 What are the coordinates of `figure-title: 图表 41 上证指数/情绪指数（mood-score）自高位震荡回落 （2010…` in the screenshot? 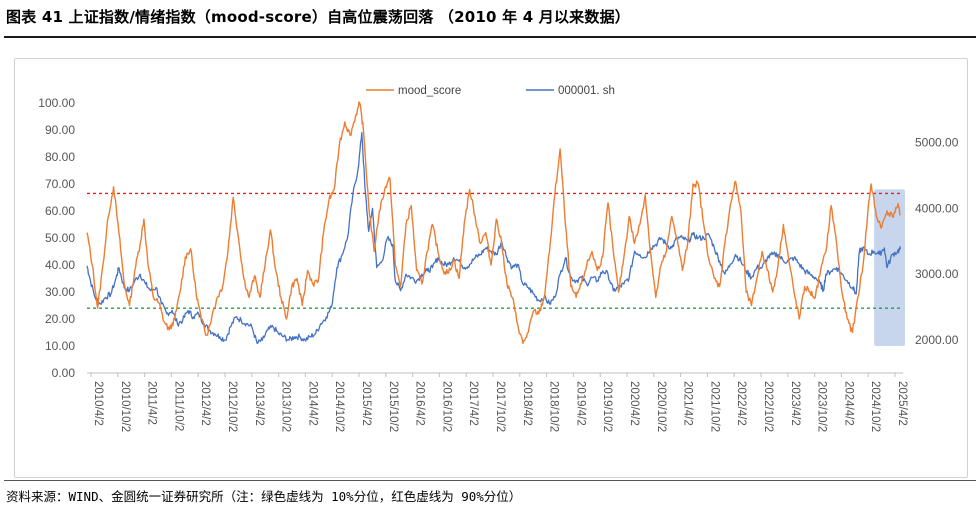 It's located at (318, 17).